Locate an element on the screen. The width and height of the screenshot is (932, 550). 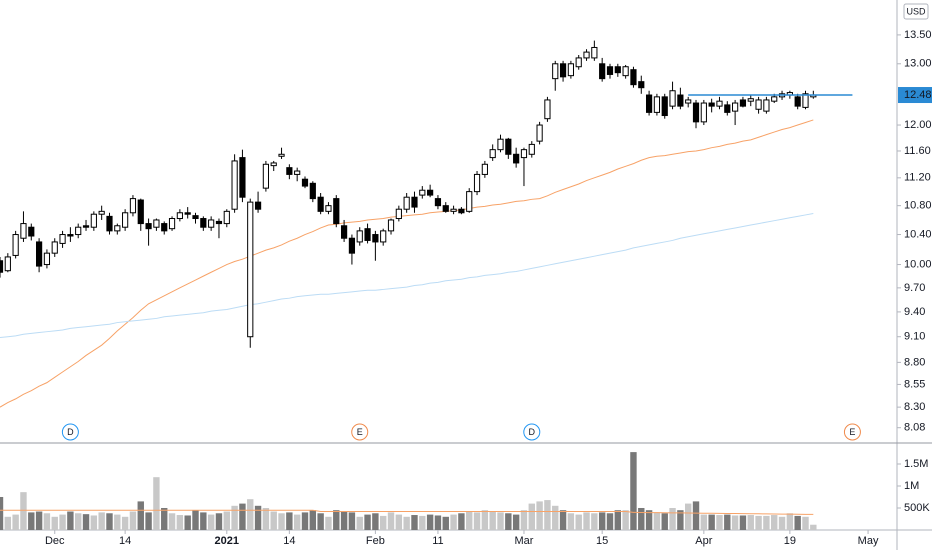
y-tick-label: 9.10 is located at coordinates (914, 337).